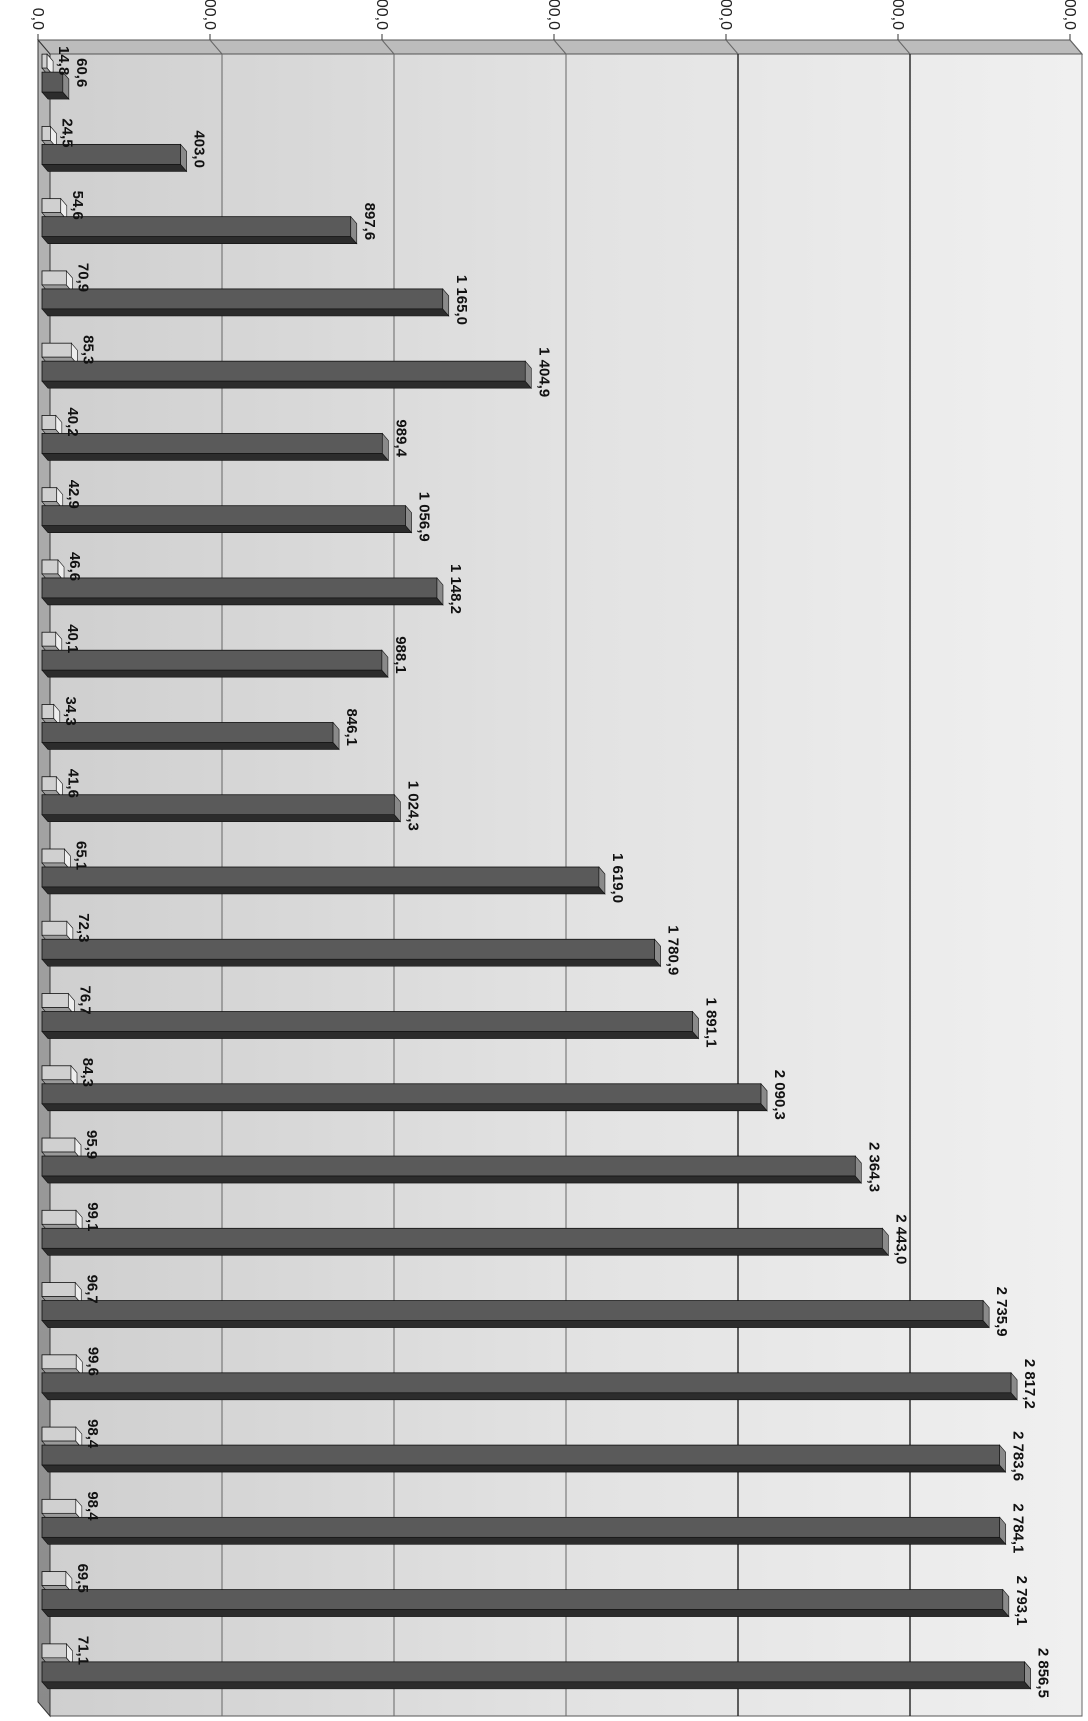 The height and width of the screenshot is (1721, 1088). I want to click on data-label-series-2: 71,1, so click(82, 1650).